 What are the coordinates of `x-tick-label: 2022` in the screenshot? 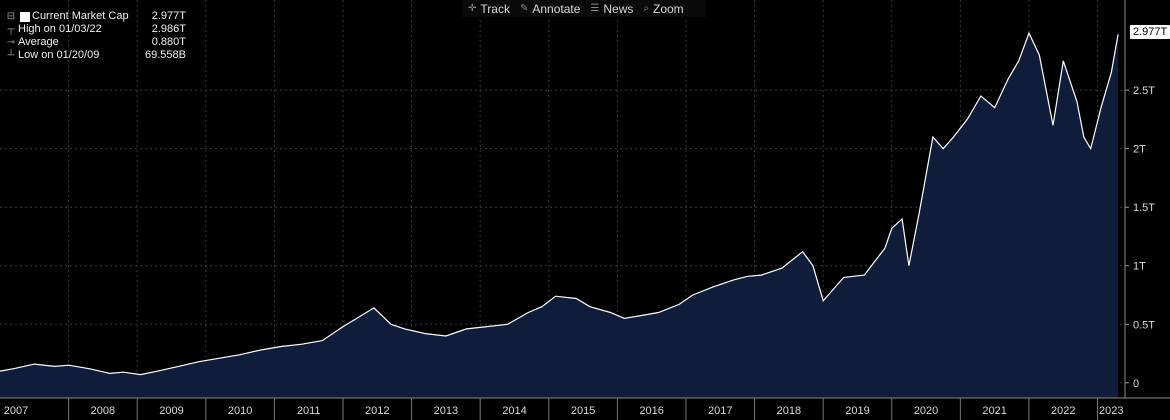 It's located at (1063, 411).